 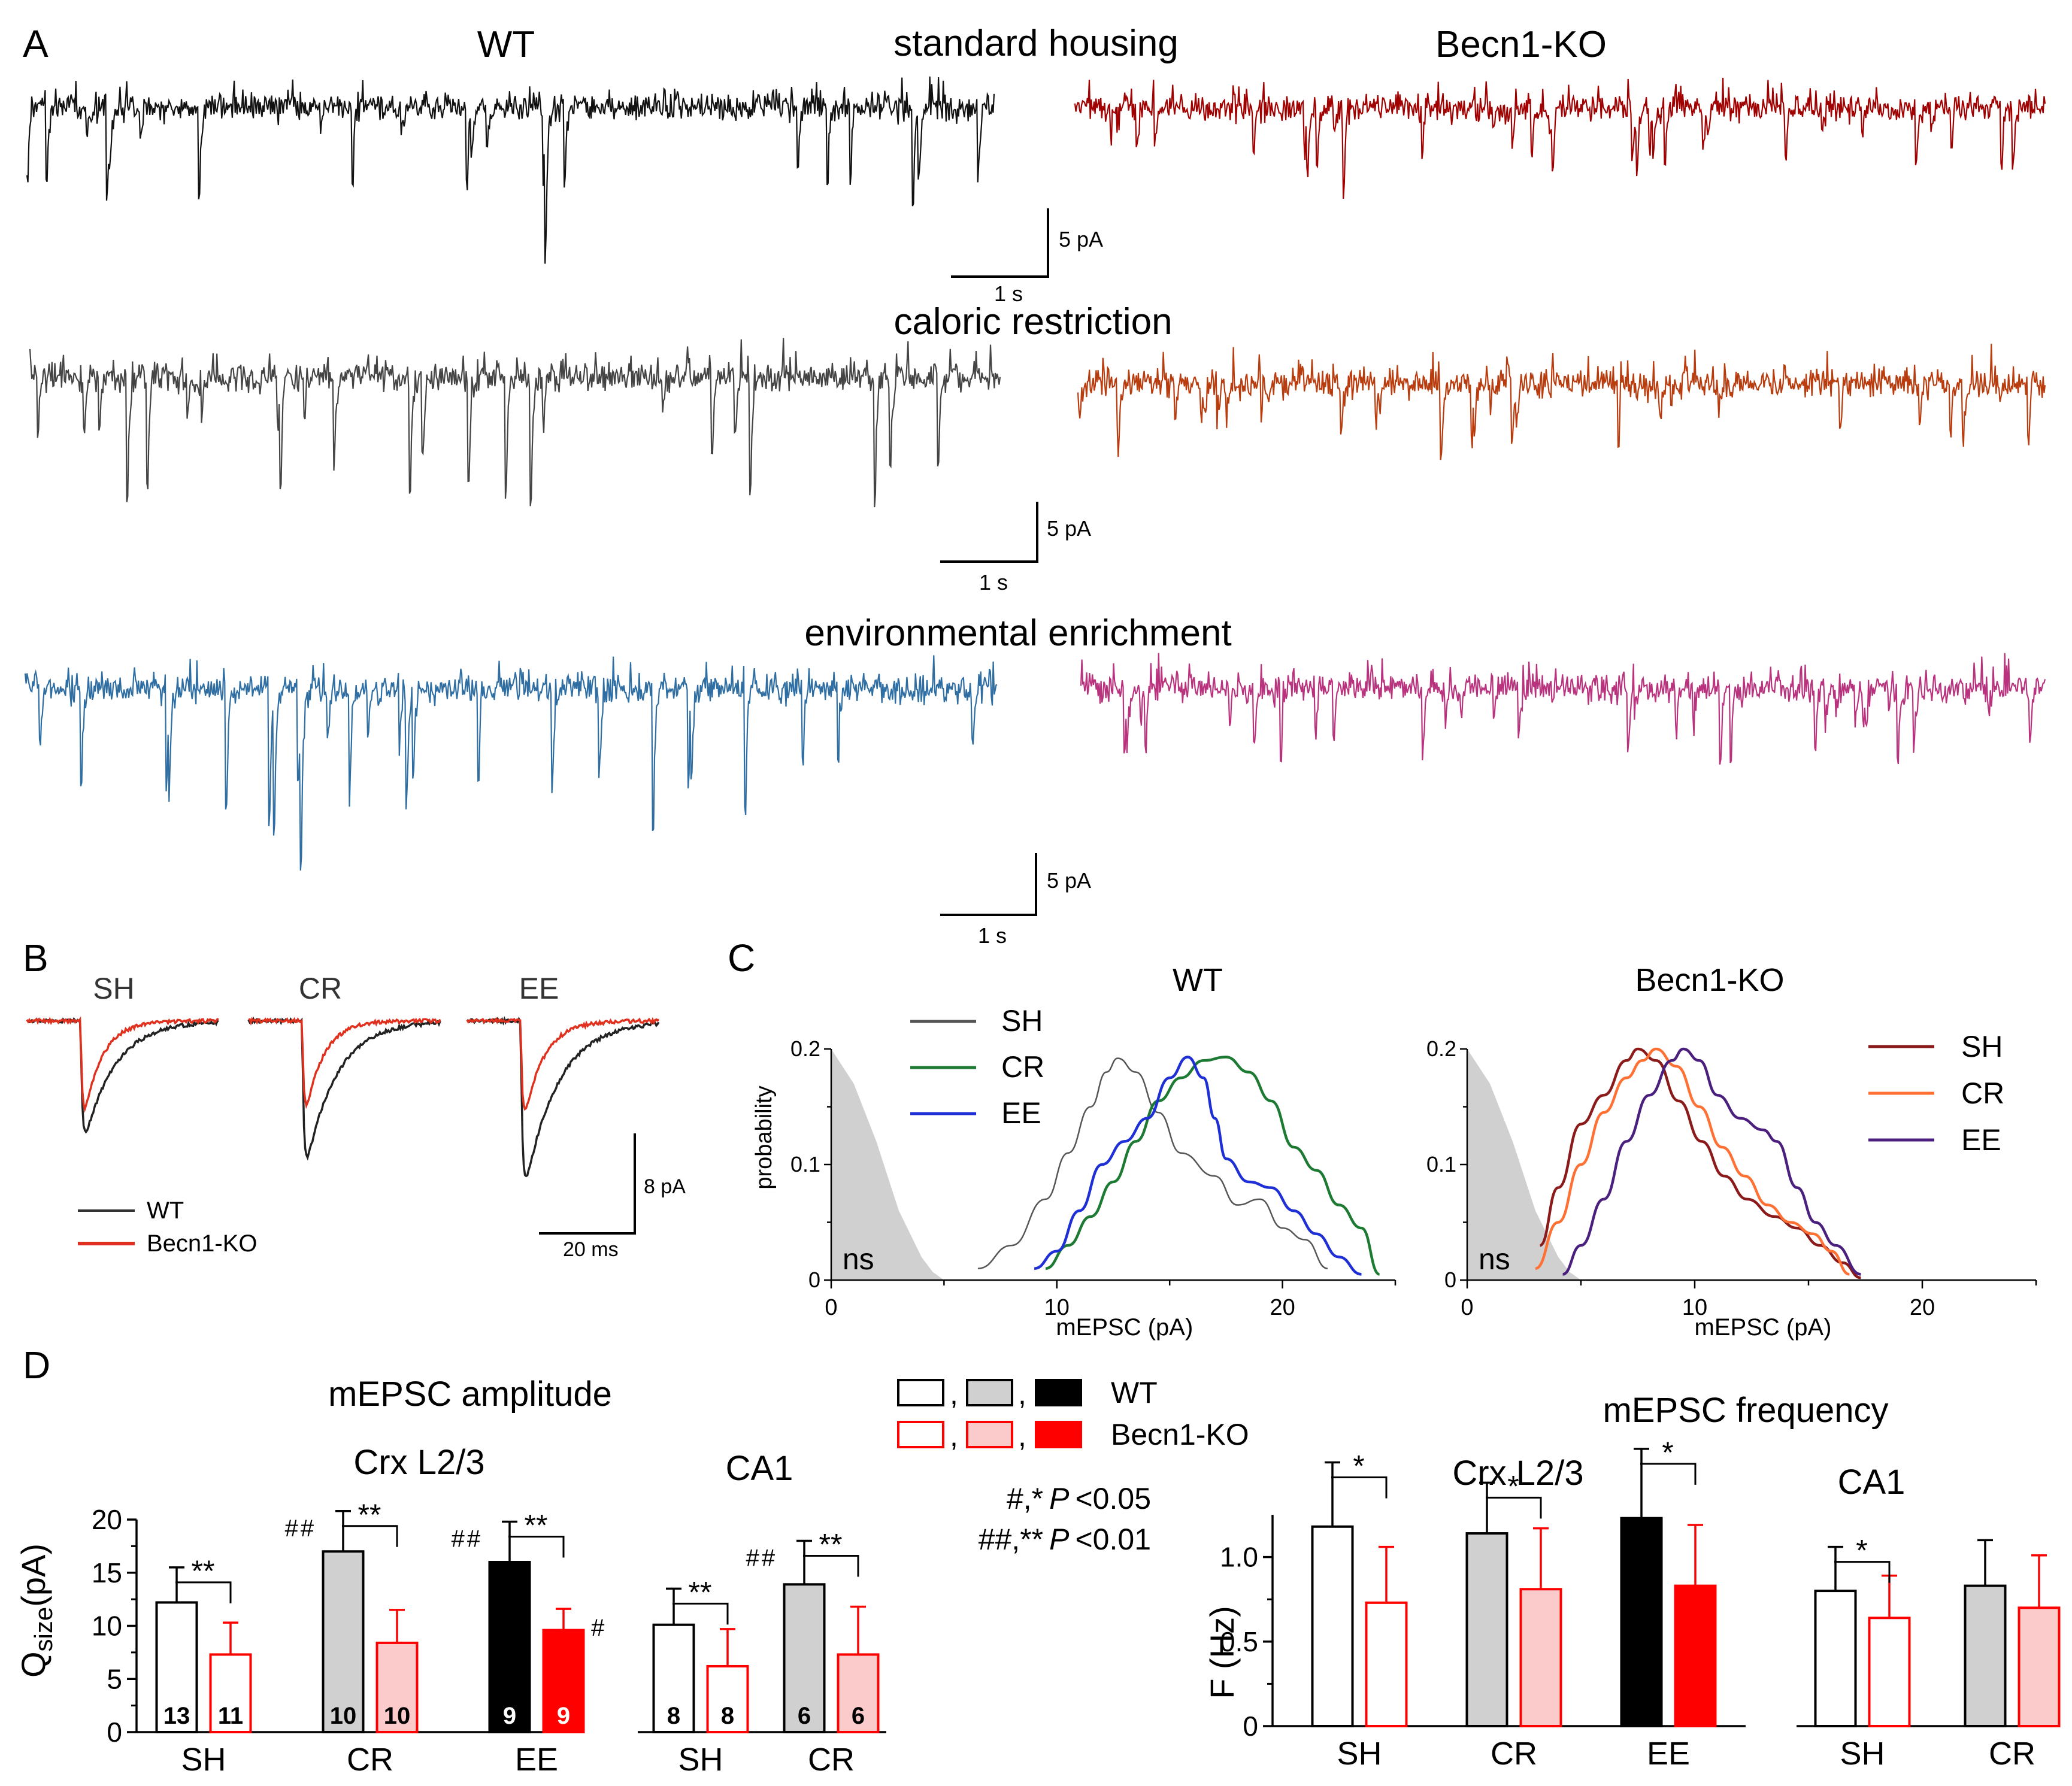 What do you see at coordinates (36, 958) in the screenshot?
I see `panel-b-letter: B` at bounding box center [36, 958].